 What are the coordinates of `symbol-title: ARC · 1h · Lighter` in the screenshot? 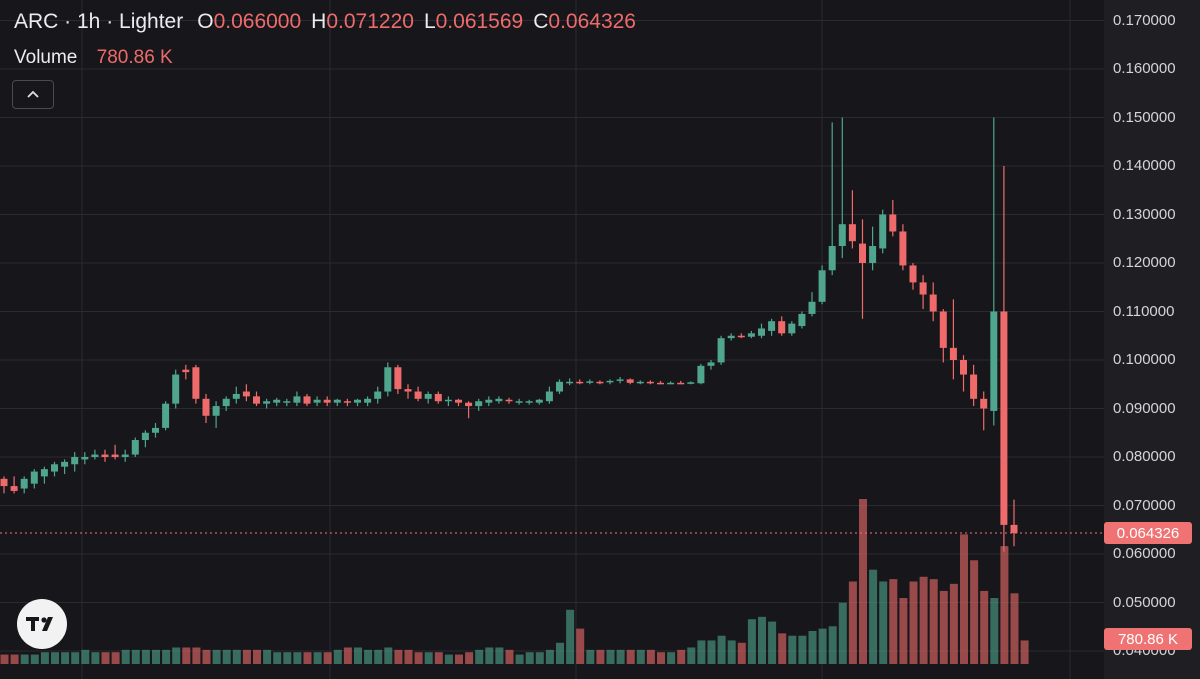 It's located at (99, 21).